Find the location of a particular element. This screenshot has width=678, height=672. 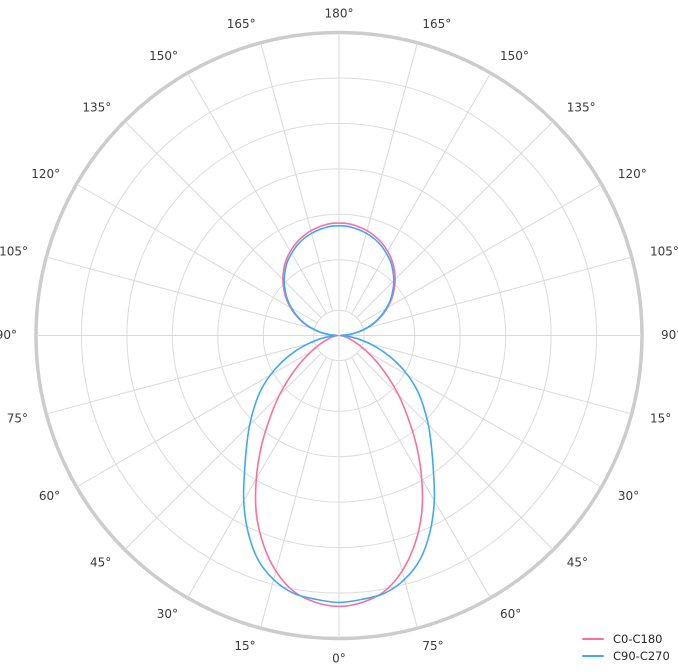

legend-item-c0: C0-C180 is located at coordinates (626, 639).